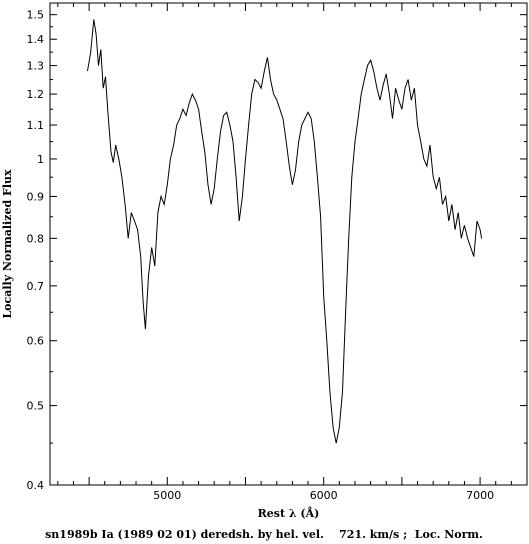 The image size is (529, 544). I want to click on y-tick-label: 0.5, so click(36, 406).